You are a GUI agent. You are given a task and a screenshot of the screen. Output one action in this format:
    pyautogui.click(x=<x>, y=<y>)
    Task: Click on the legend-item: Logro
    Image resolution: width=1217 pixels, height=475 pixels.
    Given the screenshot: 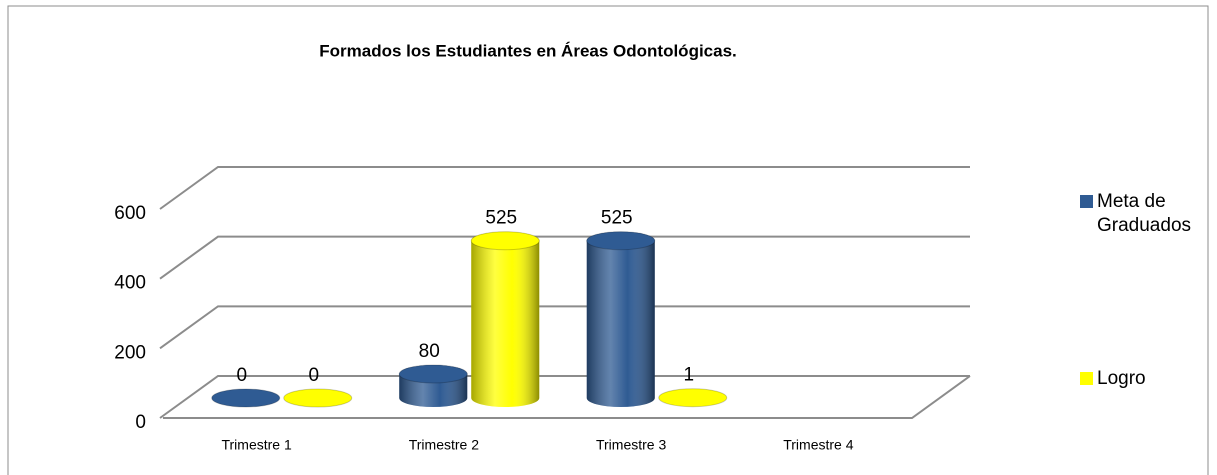 What is the action you would take?
    pyautogui.click(x=1142, y=379)
    